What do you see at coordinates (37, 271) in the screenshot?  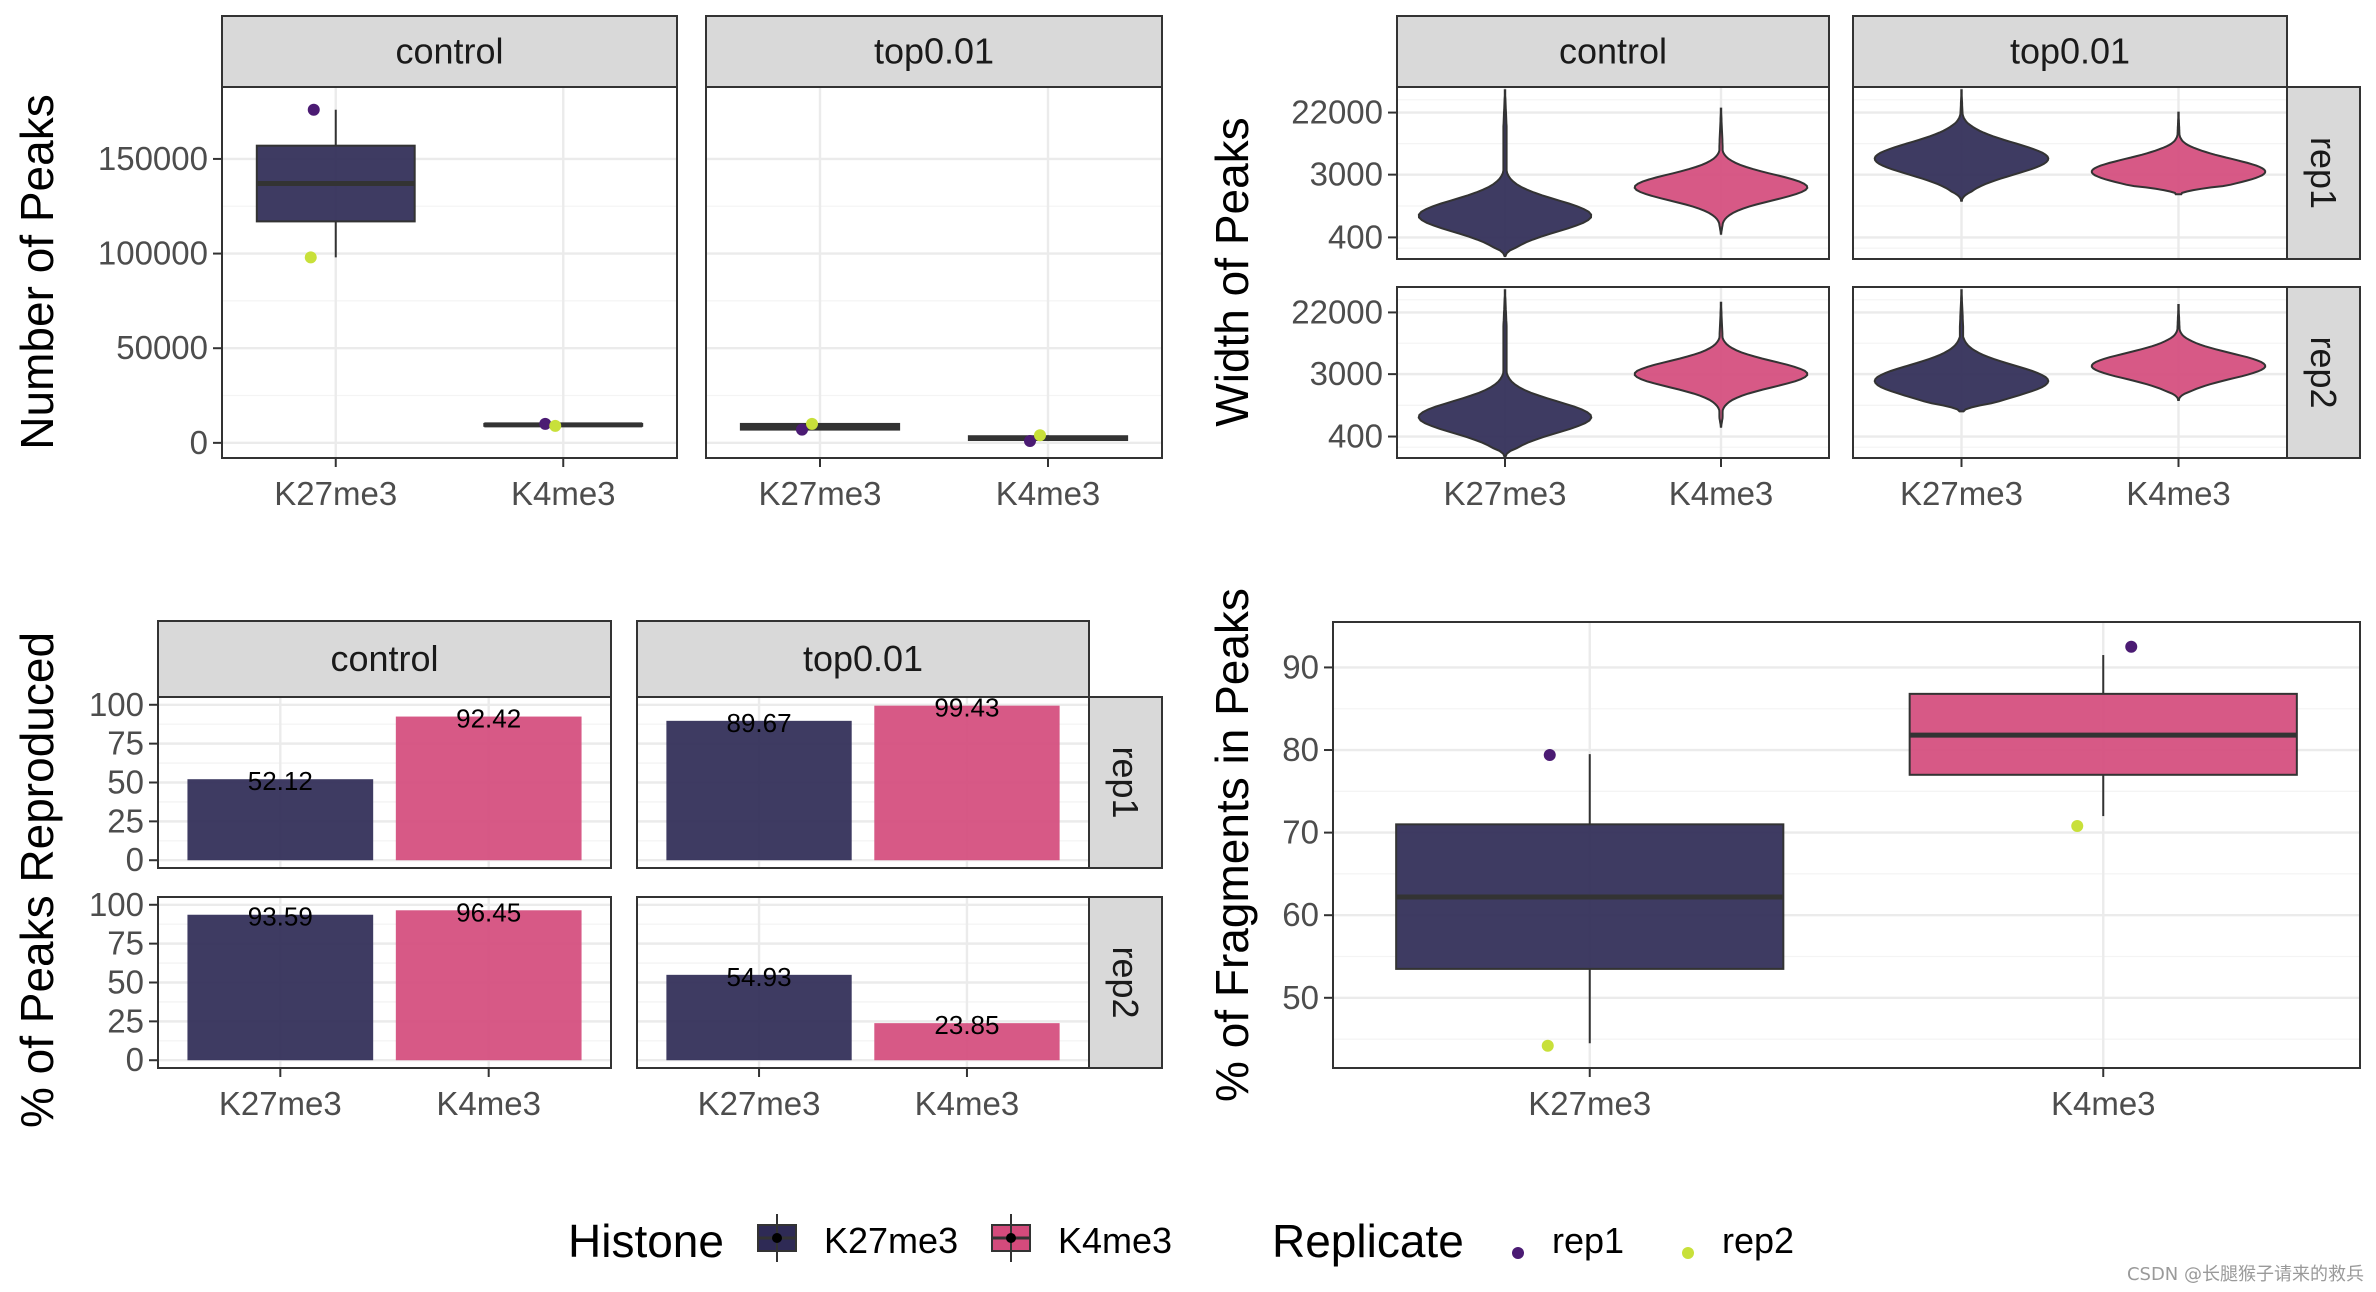 I see `y-axis-title: Number of Peaks` at bounding box center [37, 271].